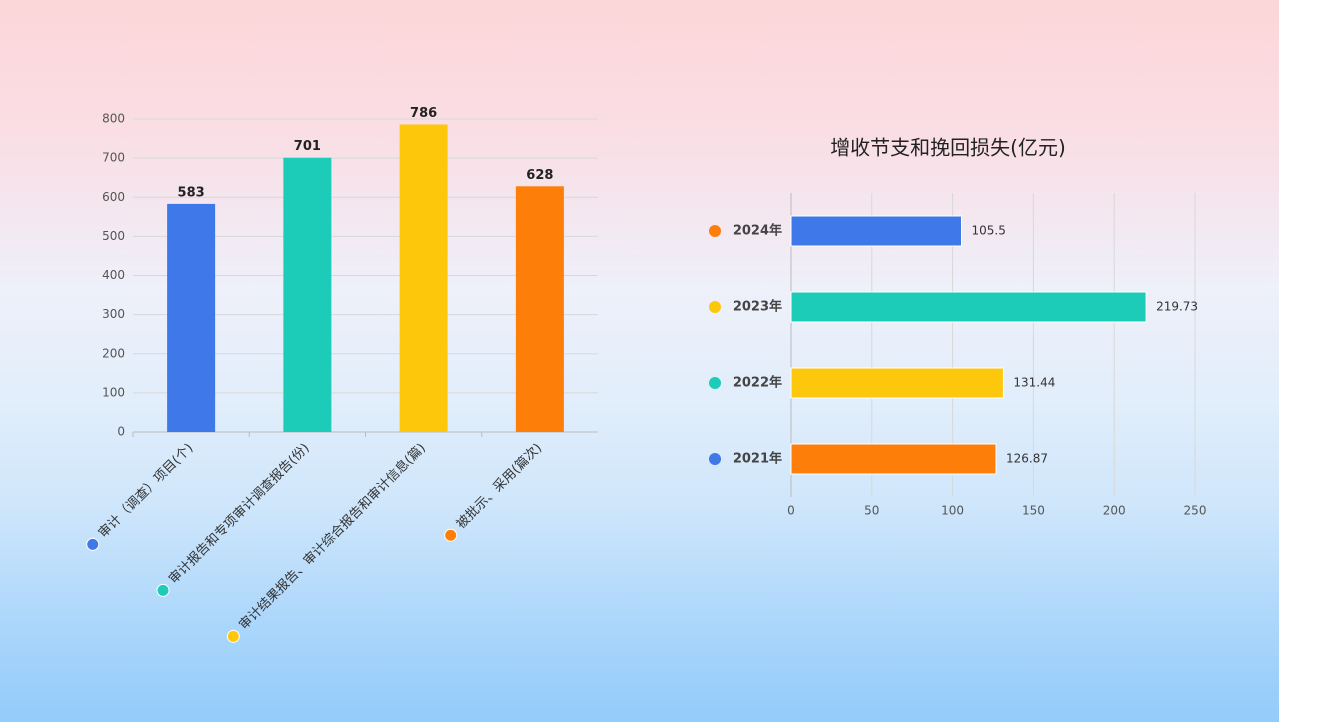 This screenshot has width=1343, height=722. I want to click on value-label: 628, so click(539, 175).